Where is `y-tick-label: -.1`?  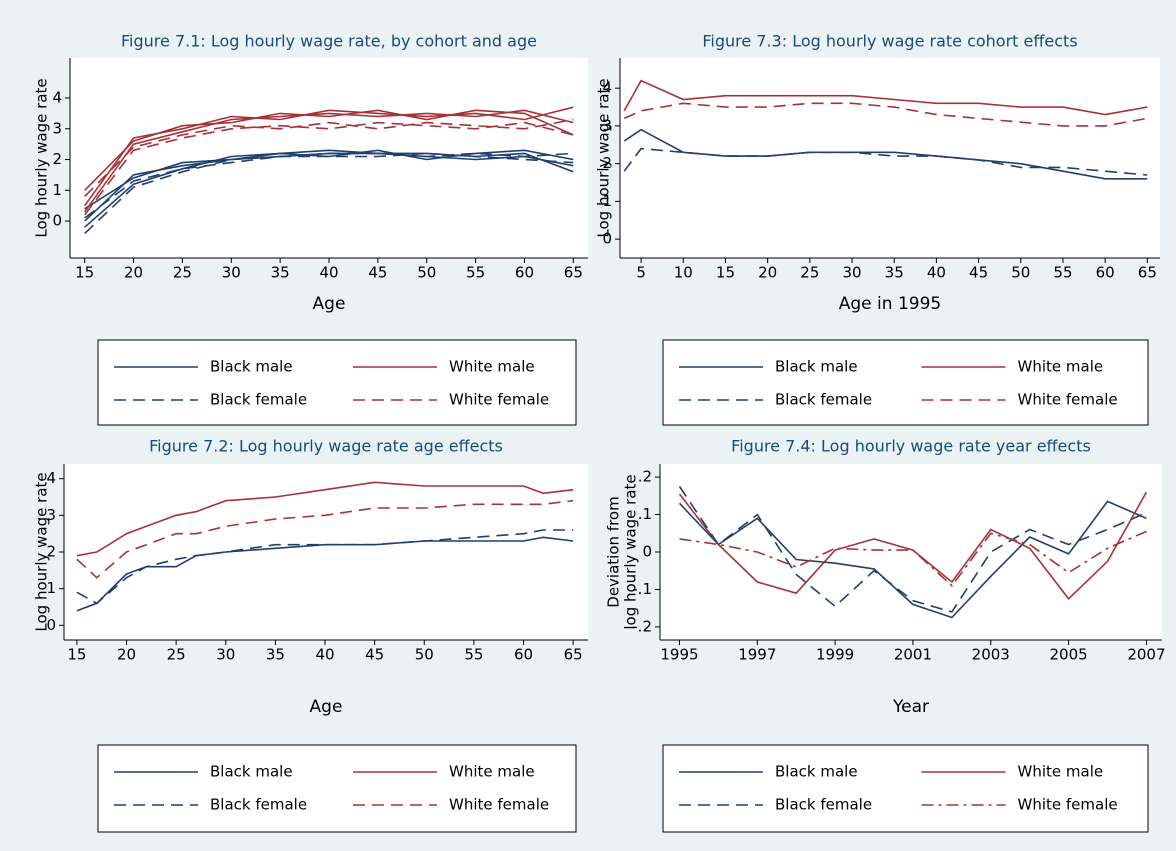
y-tick-label: -.1 is located at coordinates (642, 589).